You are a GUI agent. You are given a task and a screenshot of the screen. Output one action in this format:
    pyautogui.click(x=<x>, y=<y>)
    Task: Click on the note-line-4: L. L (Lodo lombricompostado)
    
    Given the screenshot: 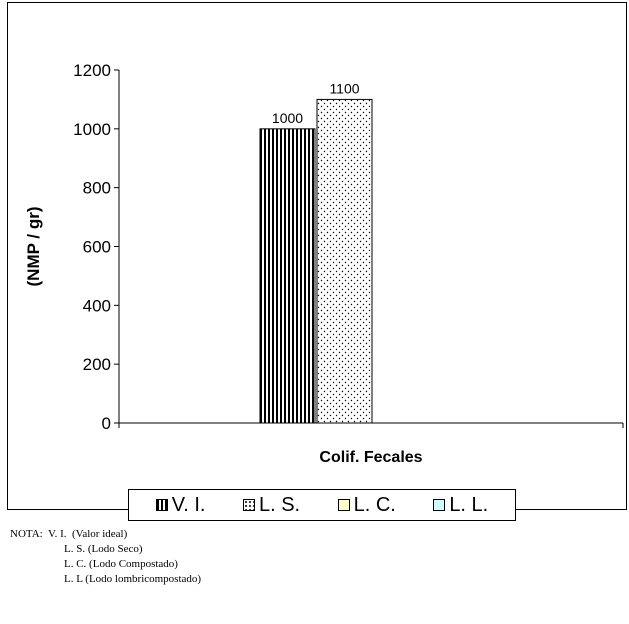 What is the action you would take?
    pyautogui.click(x=133, y=579)
    